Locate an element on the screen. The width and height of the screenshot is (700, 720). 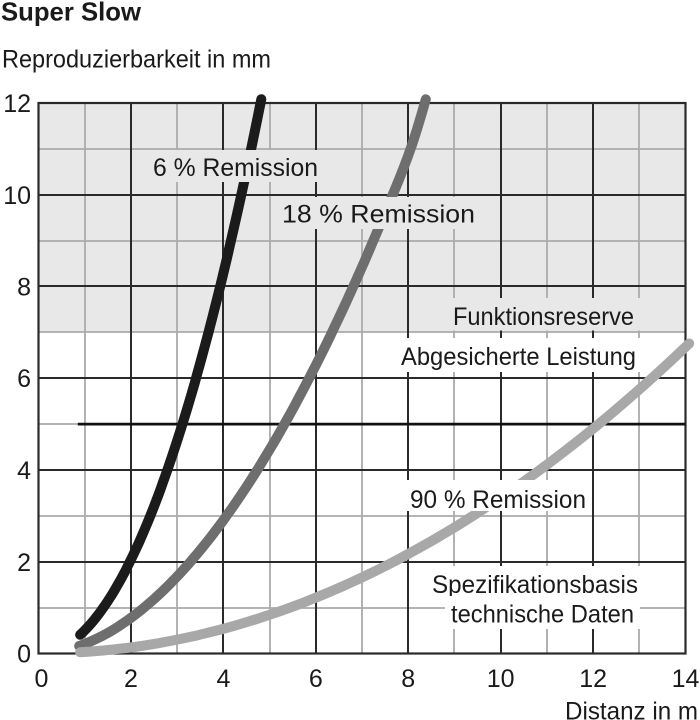
svg-text: Abgesicherte Leistung is located at coordinates (518, 357).